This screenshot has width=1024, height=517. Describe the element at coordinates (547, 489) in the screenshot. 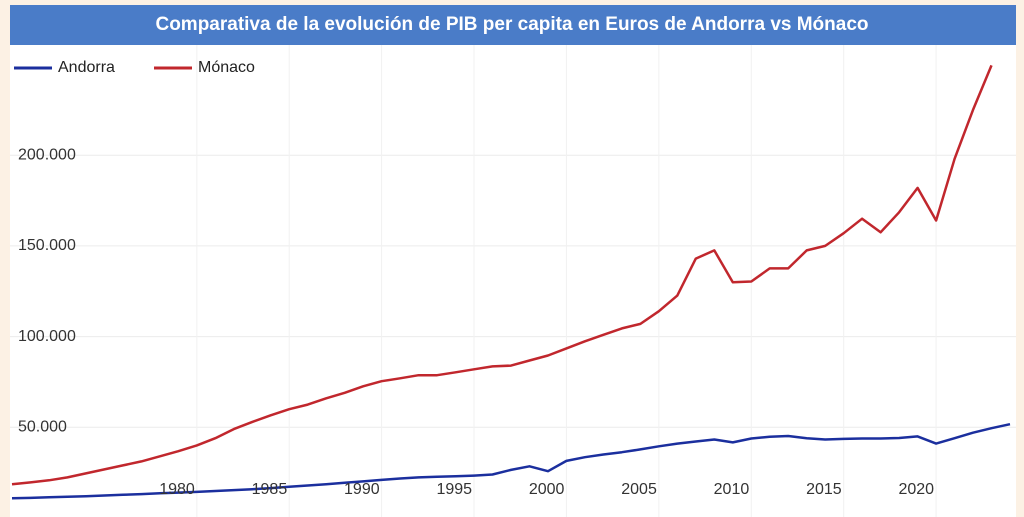

I see `x-tick-label: 2000` at that location.